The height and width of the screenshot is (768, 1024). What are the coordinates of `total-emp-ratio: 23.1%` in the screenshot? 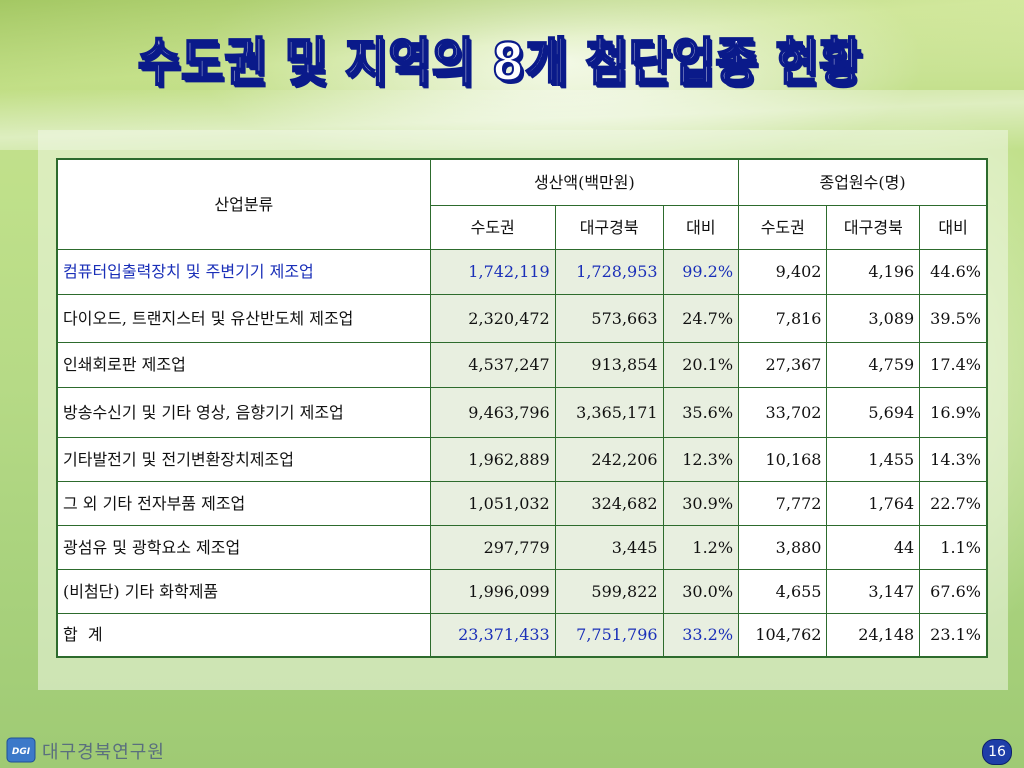 It's located at (953, 635).